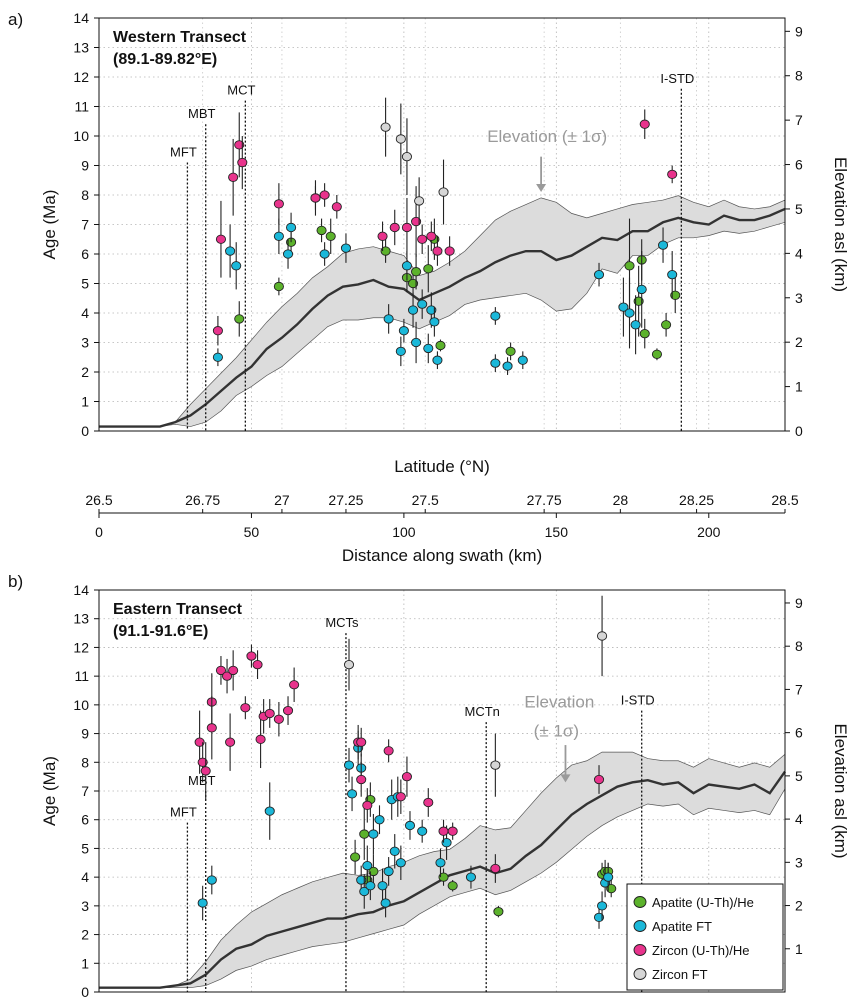  I want to click on y2-tick-label: 2, so click(799, 342).